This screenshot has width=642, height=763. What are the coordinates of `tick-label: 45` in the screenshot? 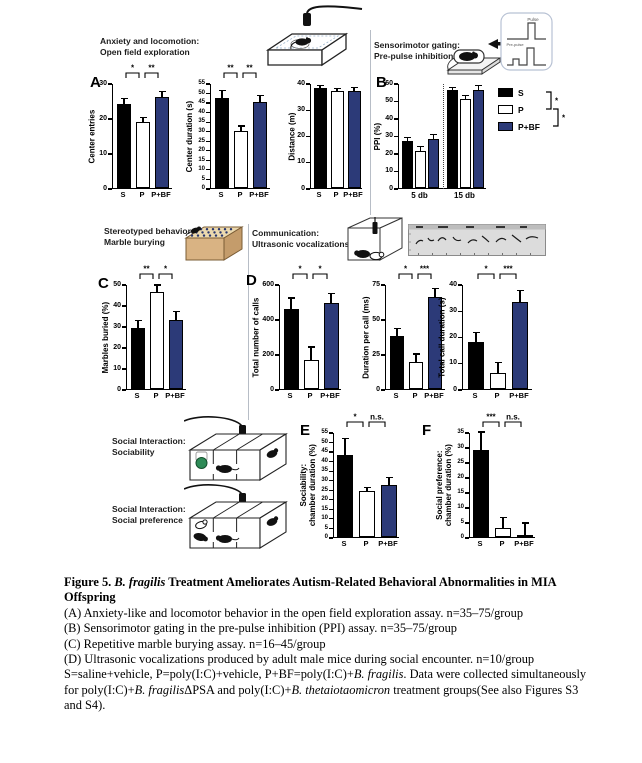 It's located at (324, 451).